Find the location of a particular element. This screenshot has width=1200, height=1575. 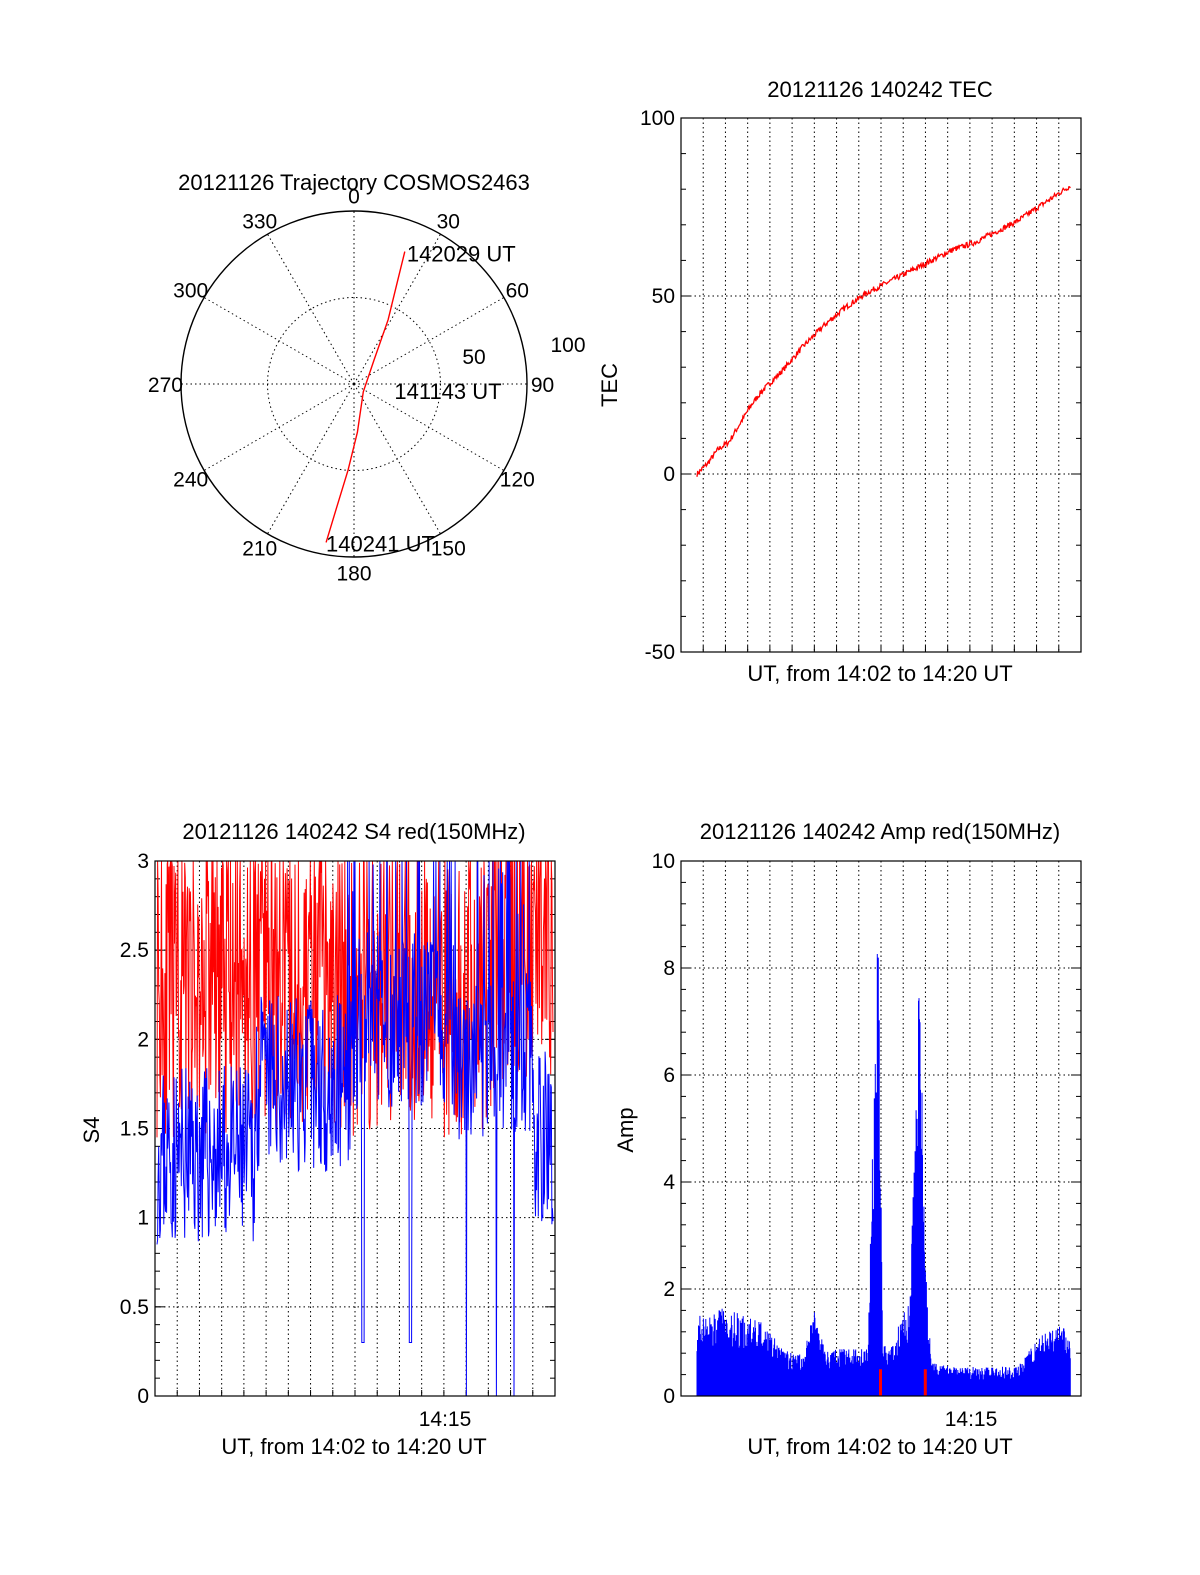

amp-ylabel-2: 2 is located at coordinates (669, 1289).